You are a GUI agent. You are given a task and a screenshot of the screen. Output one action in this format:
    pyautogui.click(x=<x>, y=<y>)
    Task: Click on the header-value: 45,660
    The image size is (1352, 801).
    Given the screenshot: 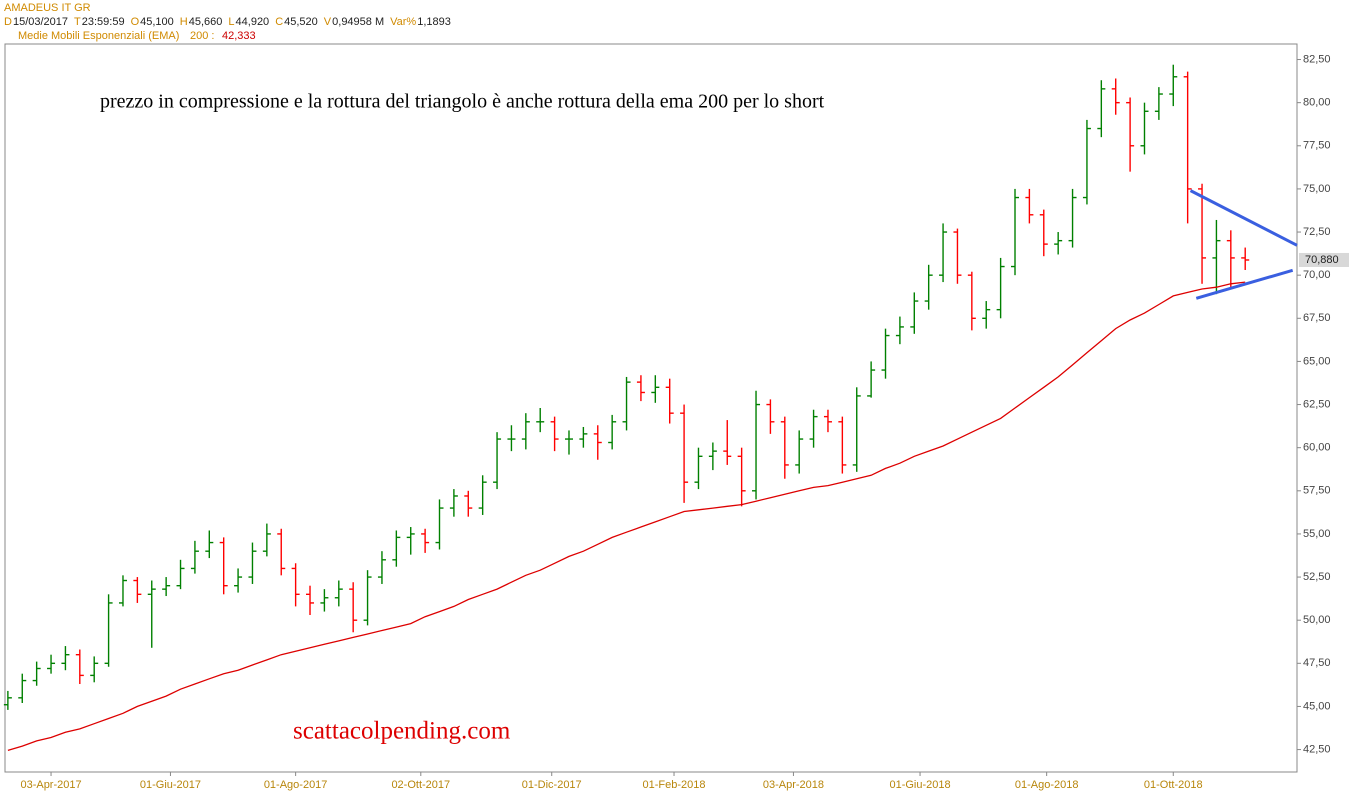 What is the action you would take?
    pyautogui.click(x=206, y=22)
    